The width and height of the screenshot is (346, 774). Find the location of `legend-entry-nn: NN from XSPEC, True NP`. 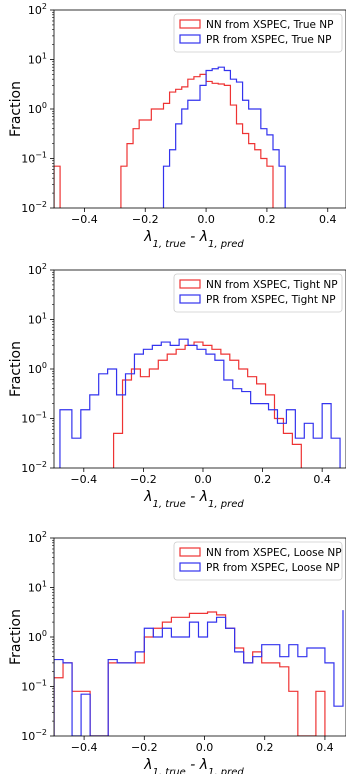

legend-entry-nn: NN from XSPEC, True NP is located at coordinates (269, 25).